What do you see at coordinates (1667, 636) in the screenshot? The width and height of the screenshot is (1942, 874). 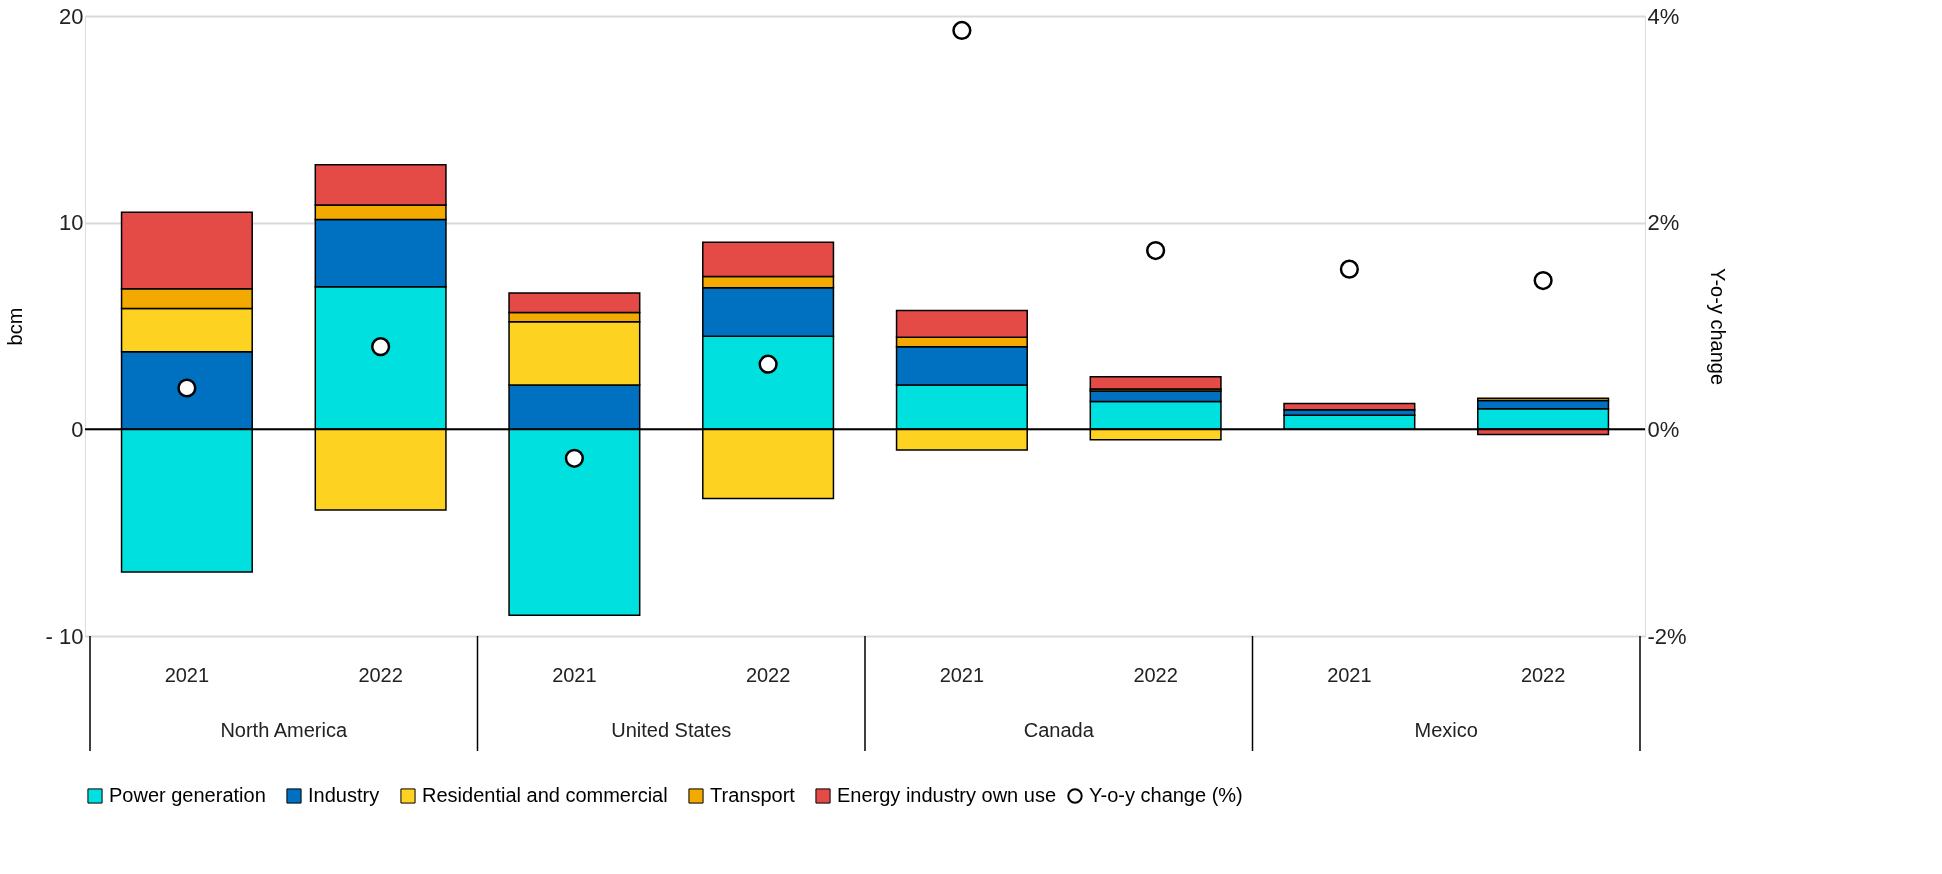 I see `y2-tick-label: -2%` at bounding box center [1667, 636].